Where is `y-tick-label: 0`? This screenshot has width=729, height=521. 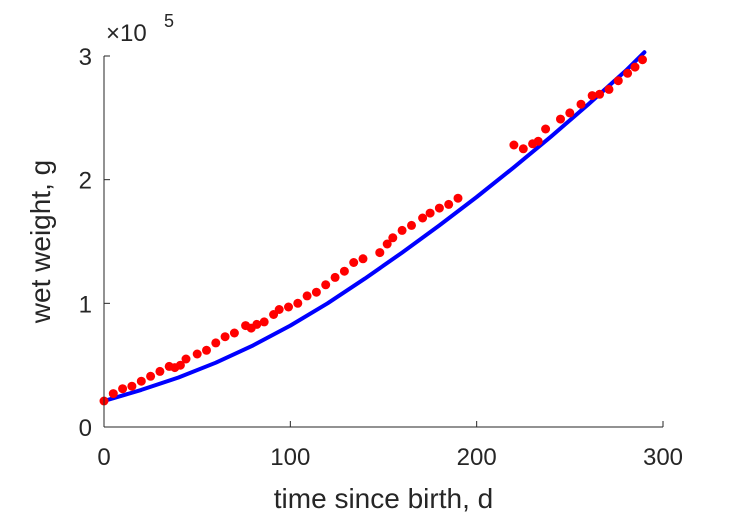
y-tick-label: 0 is located at coordinates (85, 428).